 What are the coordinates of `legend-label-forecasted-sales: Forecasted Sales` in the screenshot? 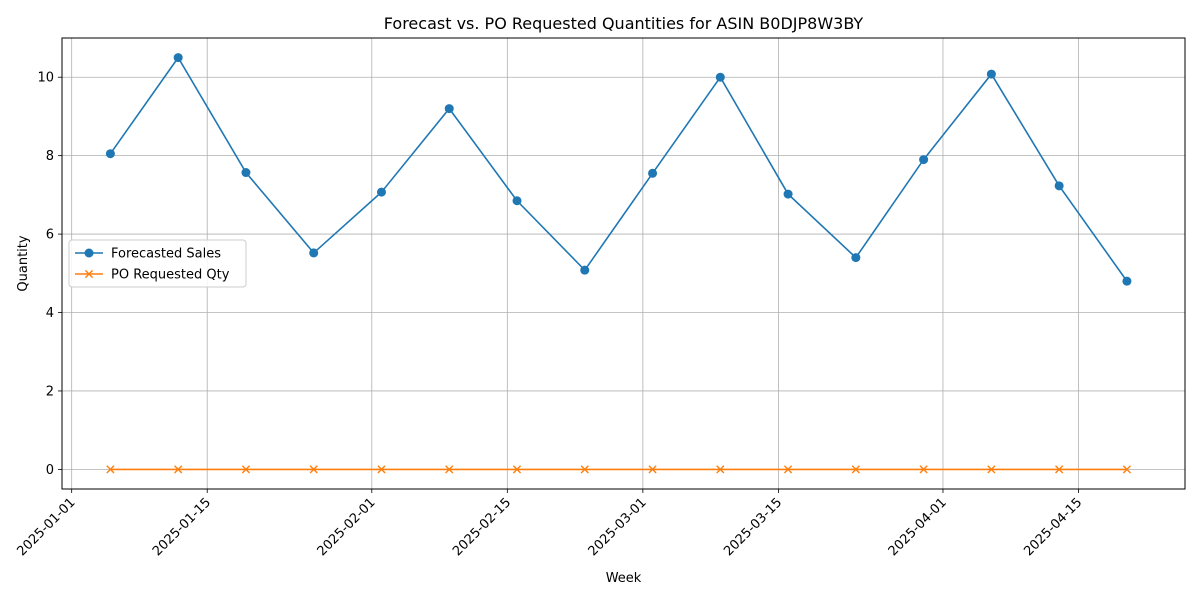 It's located at (166, 254).